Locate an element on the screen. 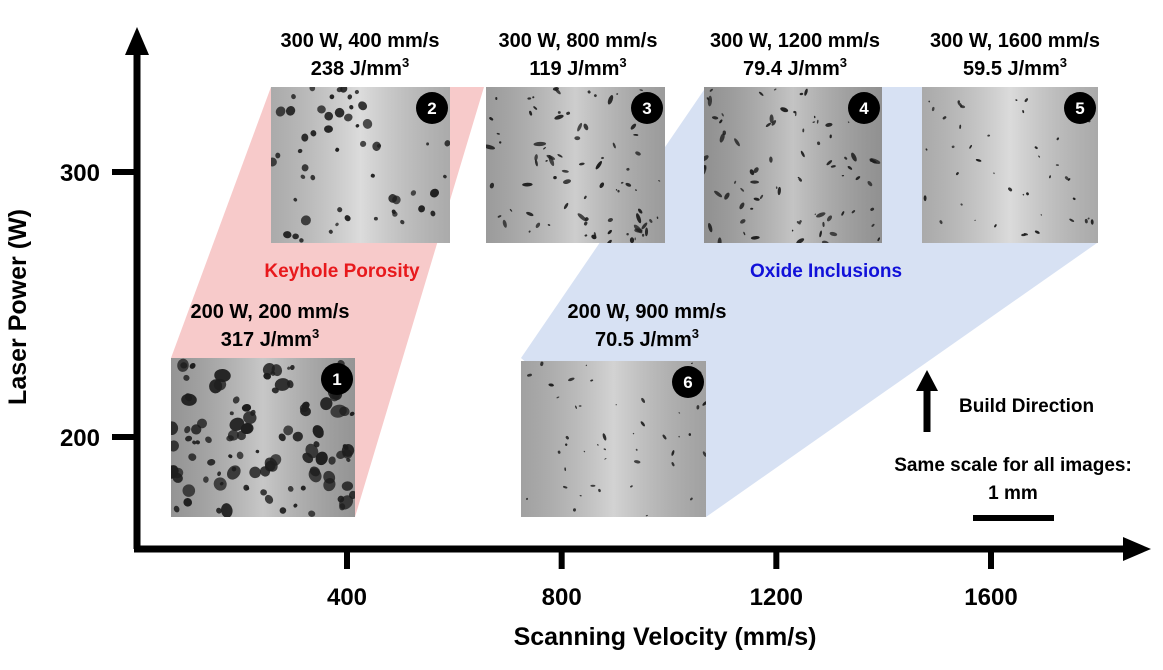 The width and height of the screenshot is (1163, 670). region-label-keyhole-porosity: Keyhole Porosity is located at coordinates (342, 271).